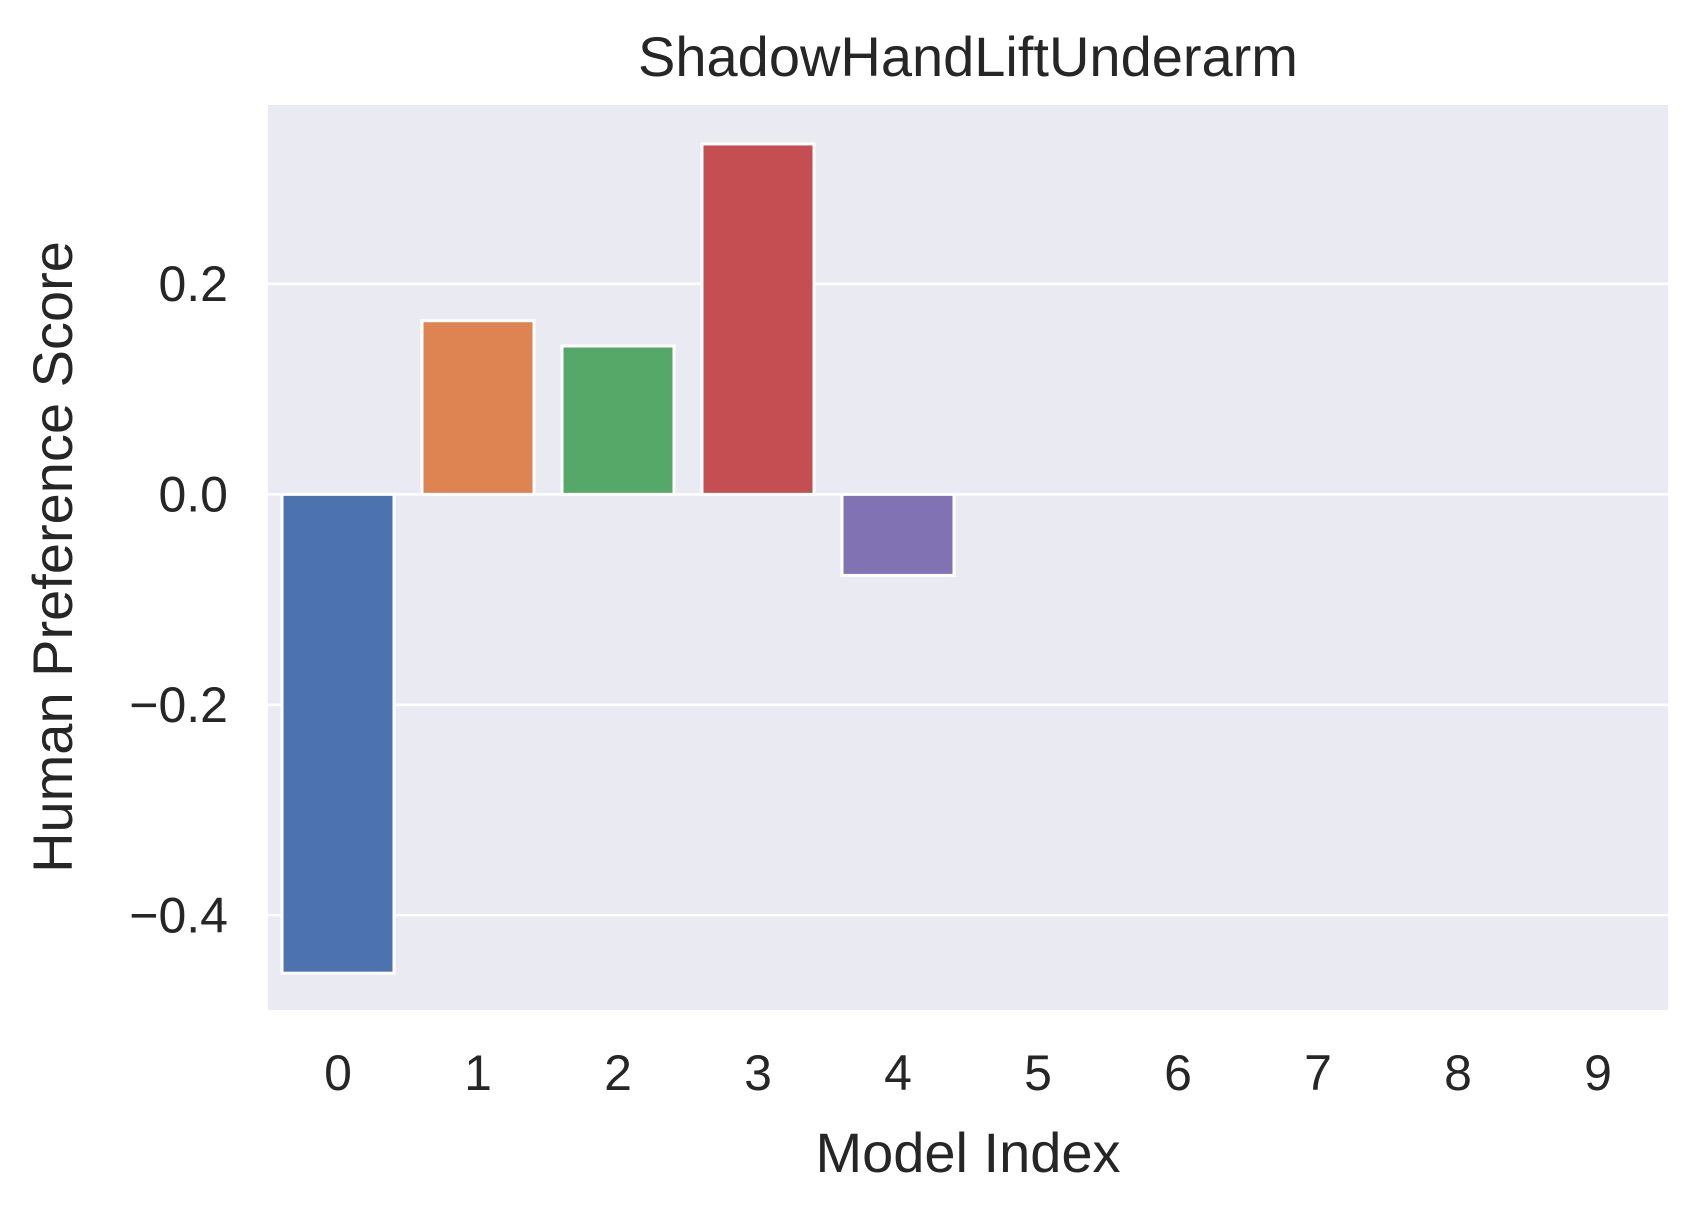 The image size is (1689, 1209). What do you see at coordinates (338, 1073) in the screenshot?
I see `x-tick-label: 0` at bounding box center [338, 1073].